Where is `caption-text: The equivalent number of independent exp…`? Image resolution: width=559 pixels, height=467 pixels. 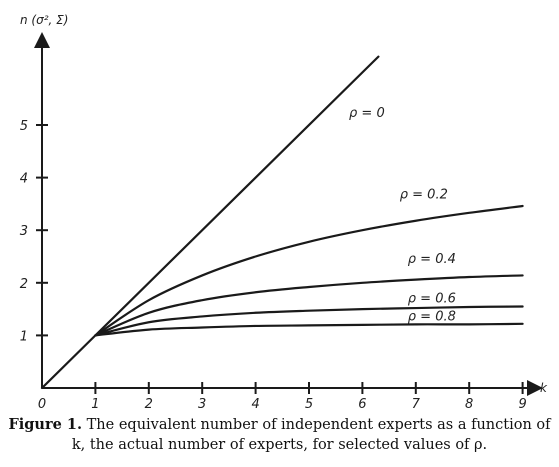 caption-text: The equivalent number of independent exp… is located at coordinates (311, 435).